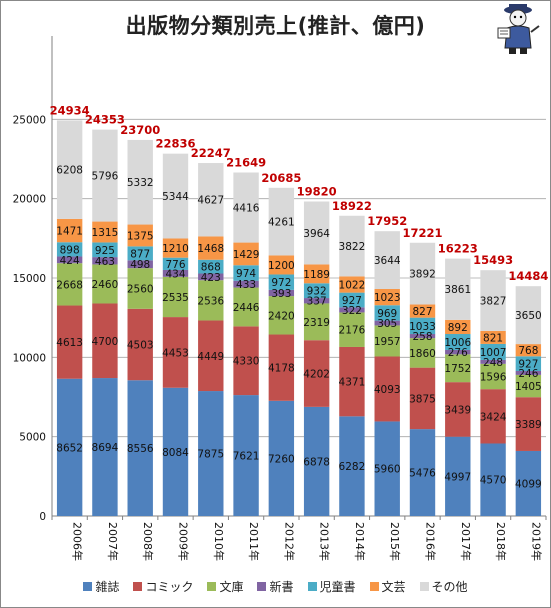 Image resolution: width=551 pixels, height=608 pixels. Describe the element at coordinates (231, 587) in the screenshot. I see `legend-label: 文庫` at that location.